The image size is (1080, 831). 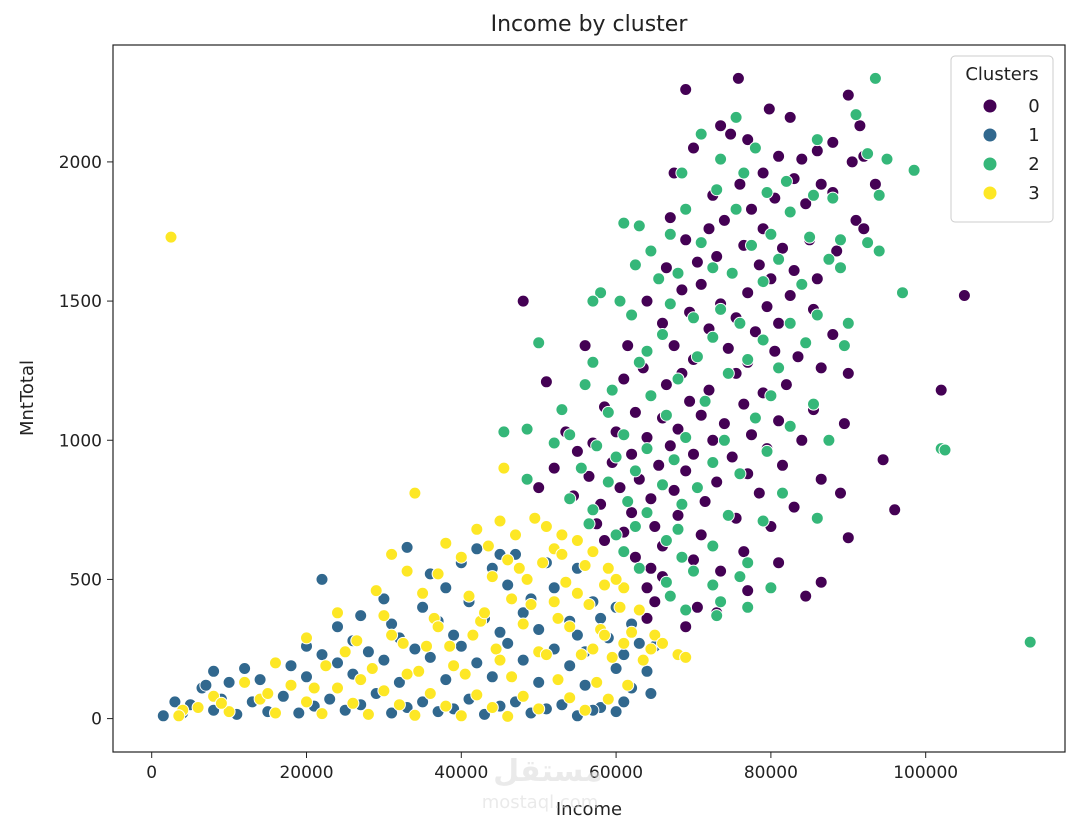 I want to click on legend-label: 3, so click(x=1033, y=193).